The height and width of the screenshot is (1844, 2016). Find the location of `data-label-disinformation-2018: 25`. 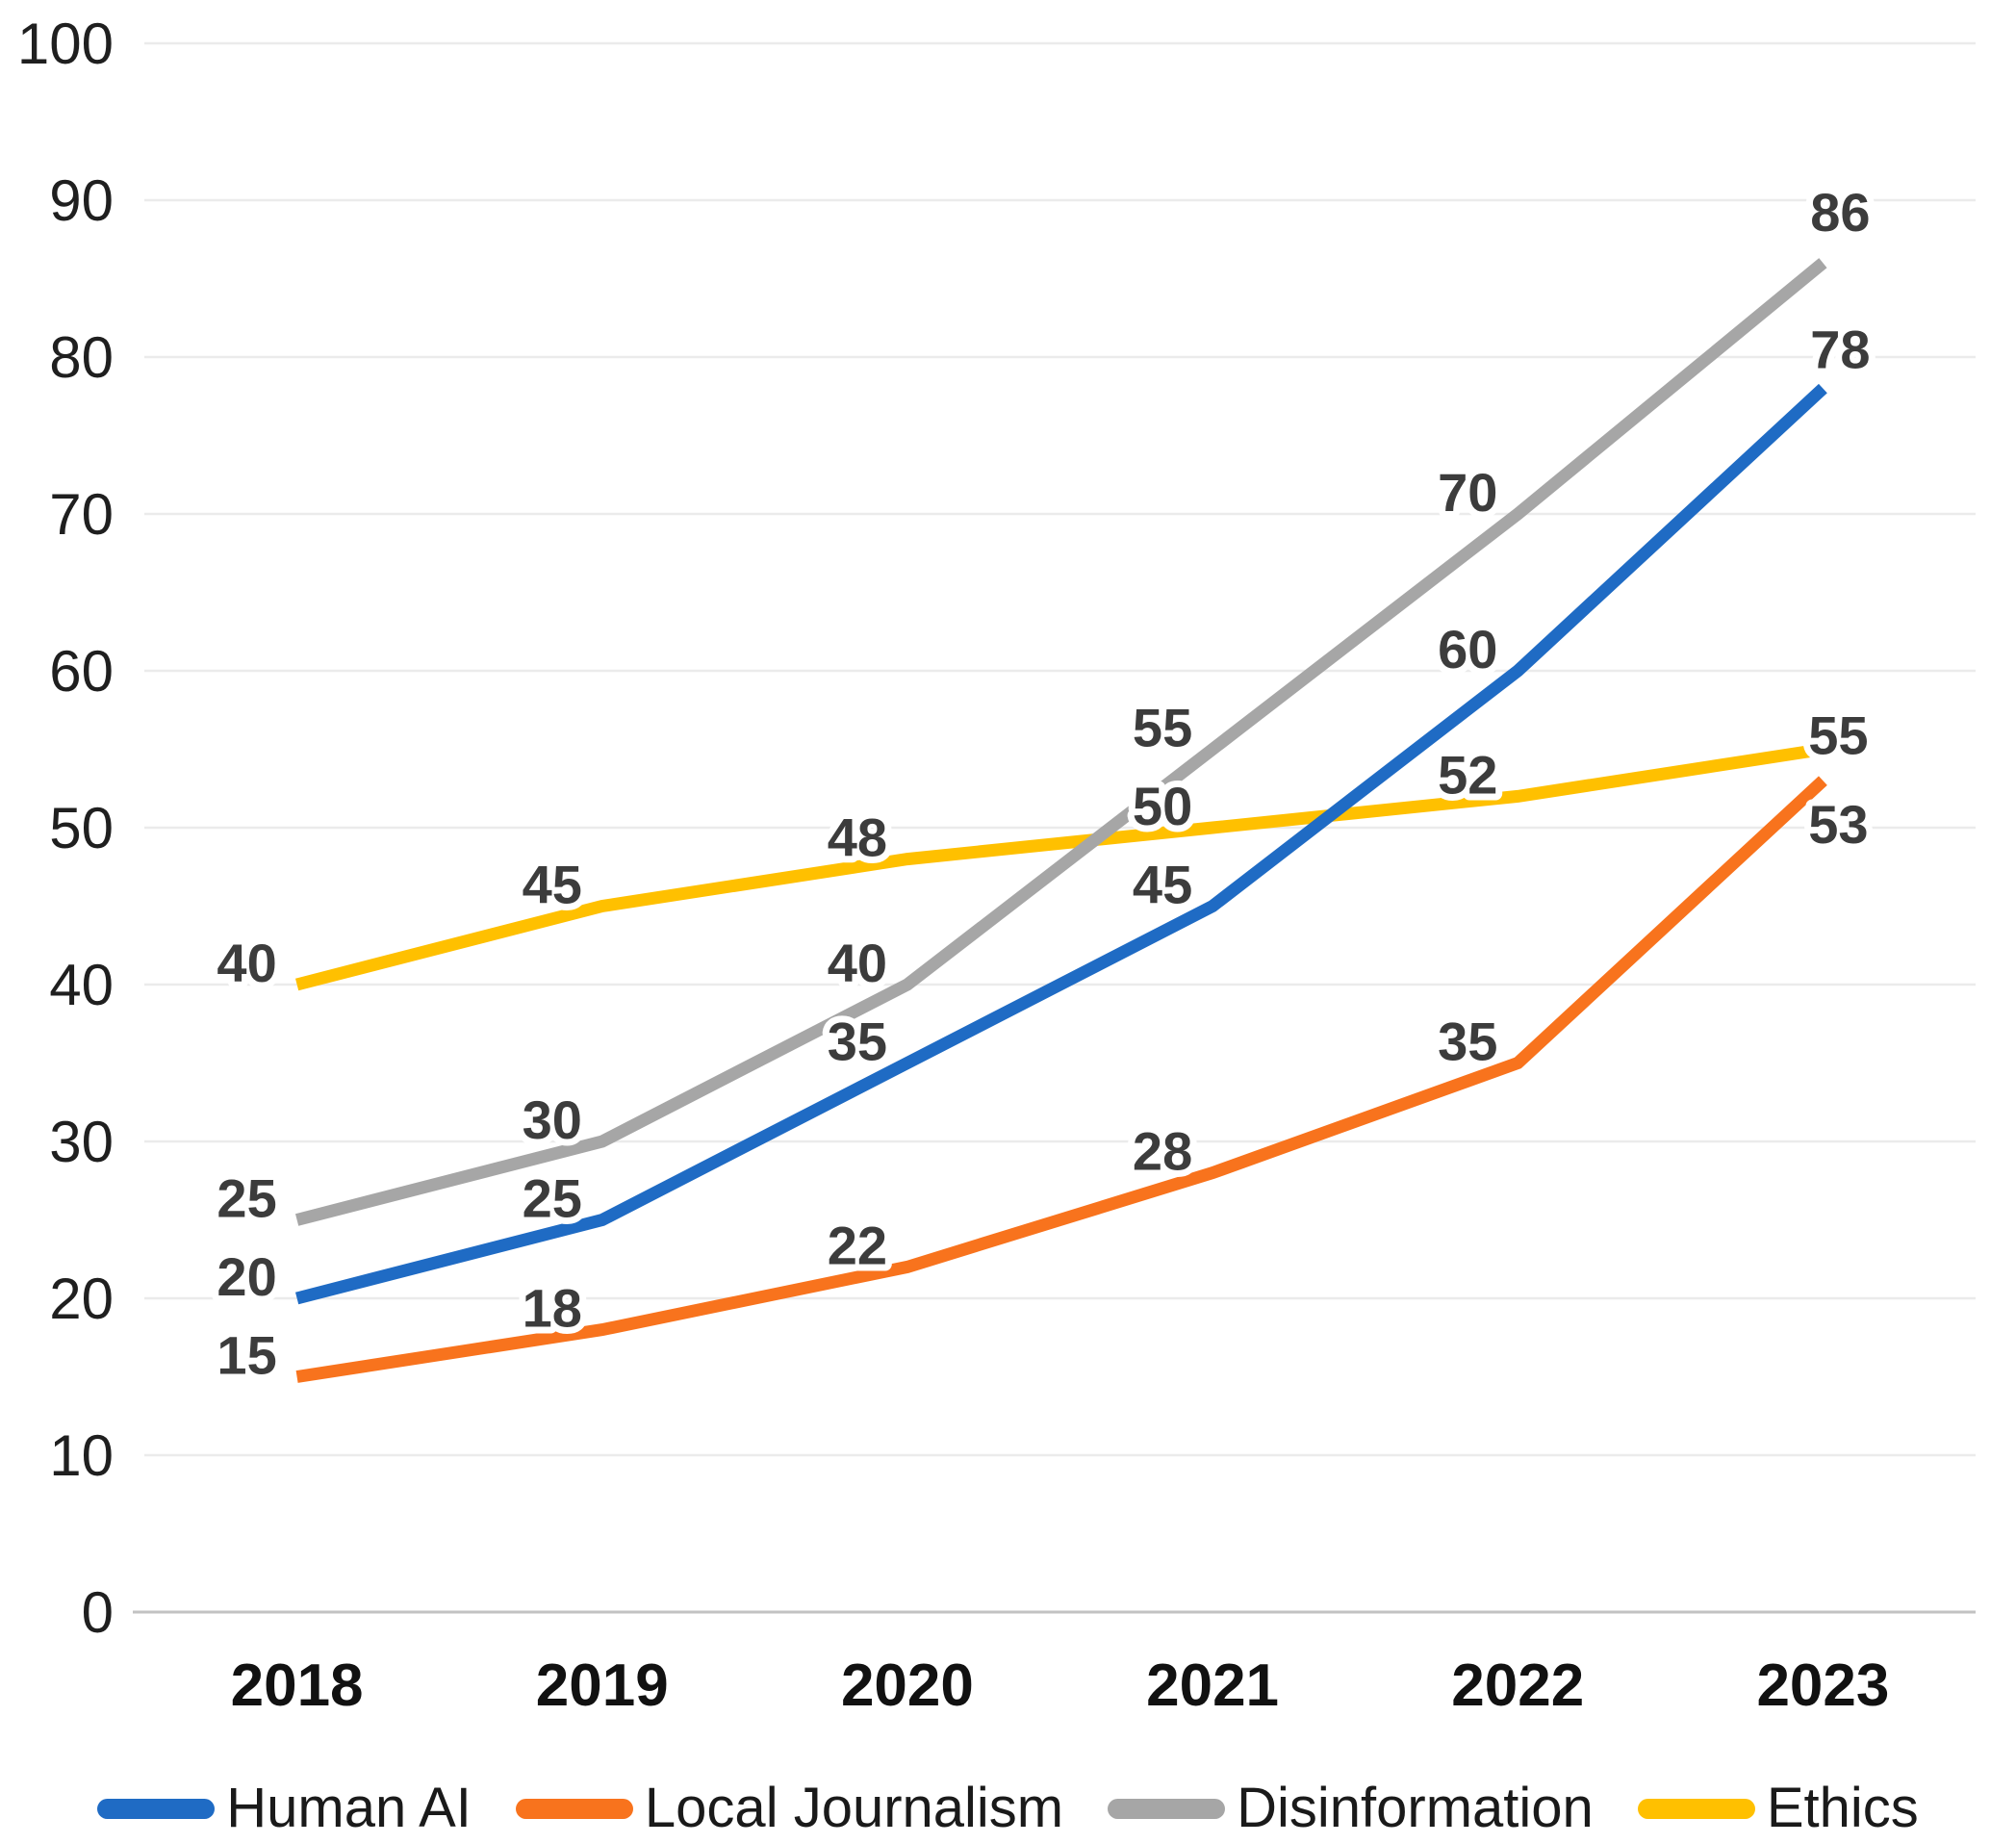

data-label-disinformation-2018: 25 is located at coordinates (246, 1198).